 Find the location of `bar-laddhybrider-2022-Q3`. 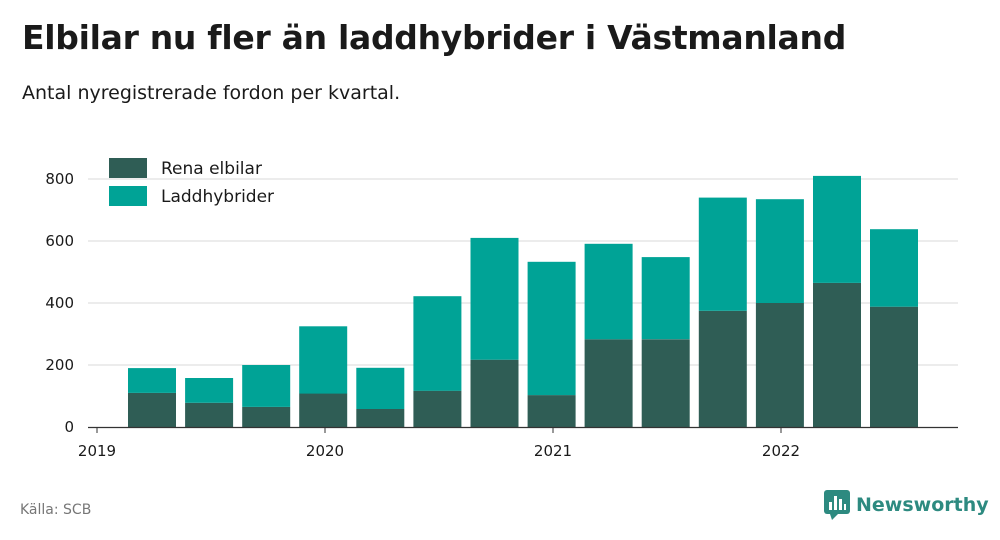

bar-laddhybrider-2022-Q3 is located at coordinates (894, 268).